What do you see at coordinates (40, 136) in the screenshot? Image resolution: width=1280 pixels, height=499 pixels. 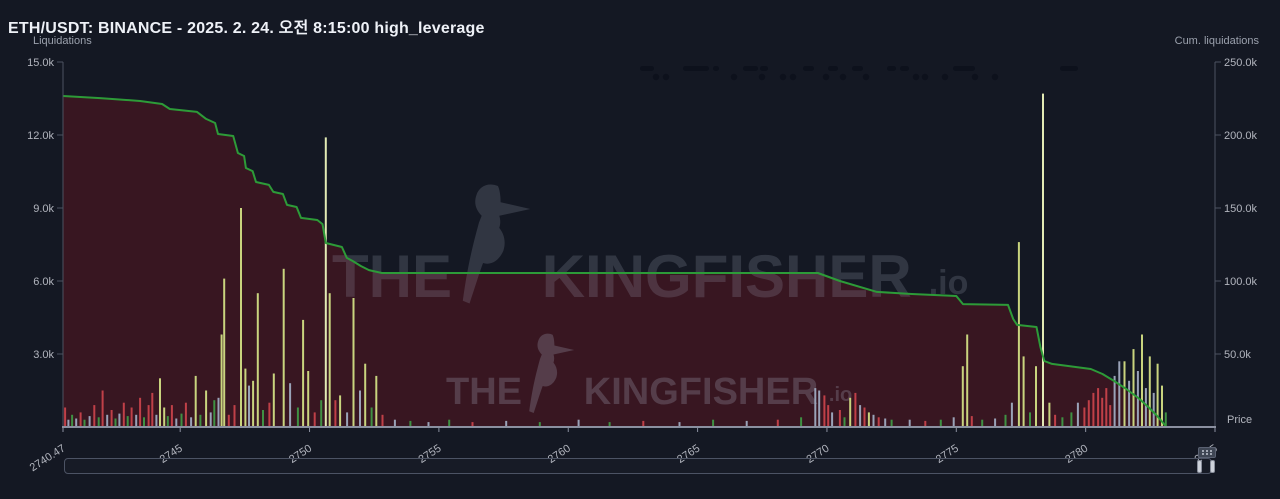 I see `left-axis-tick-label: 12.0k` at bounding box center [40, 136].